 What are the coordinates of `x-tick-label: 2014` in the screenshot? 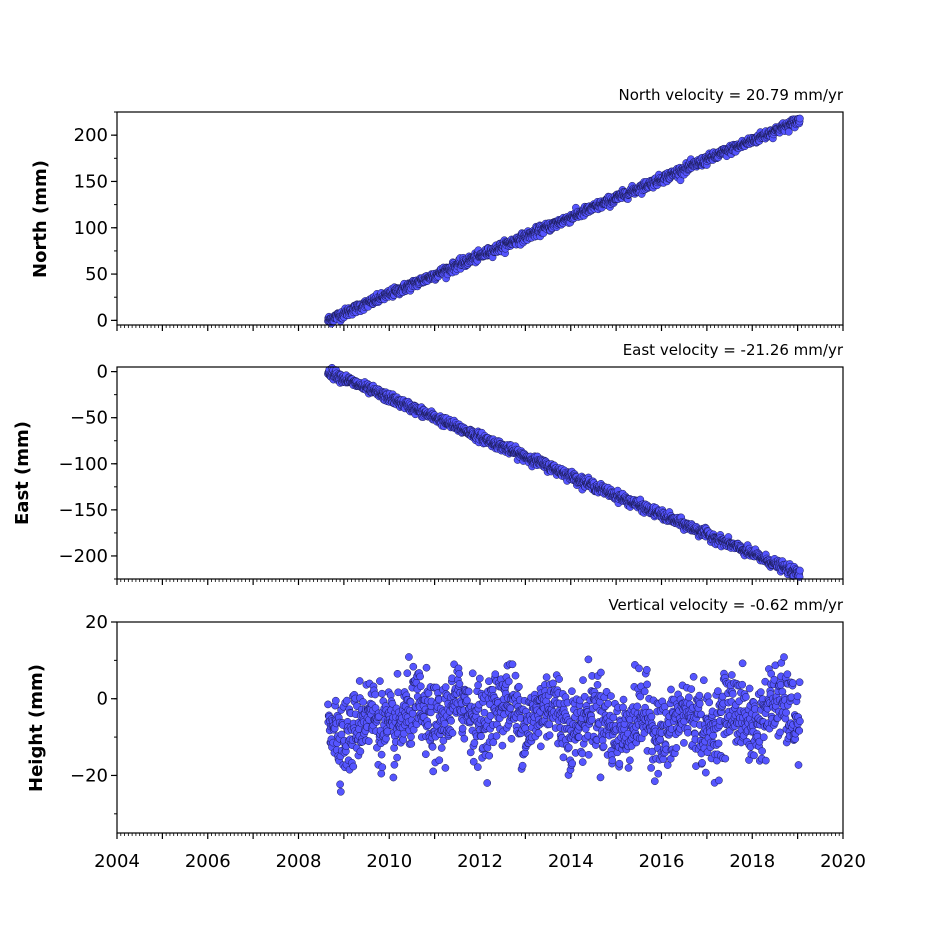 It's located at (571, 861).